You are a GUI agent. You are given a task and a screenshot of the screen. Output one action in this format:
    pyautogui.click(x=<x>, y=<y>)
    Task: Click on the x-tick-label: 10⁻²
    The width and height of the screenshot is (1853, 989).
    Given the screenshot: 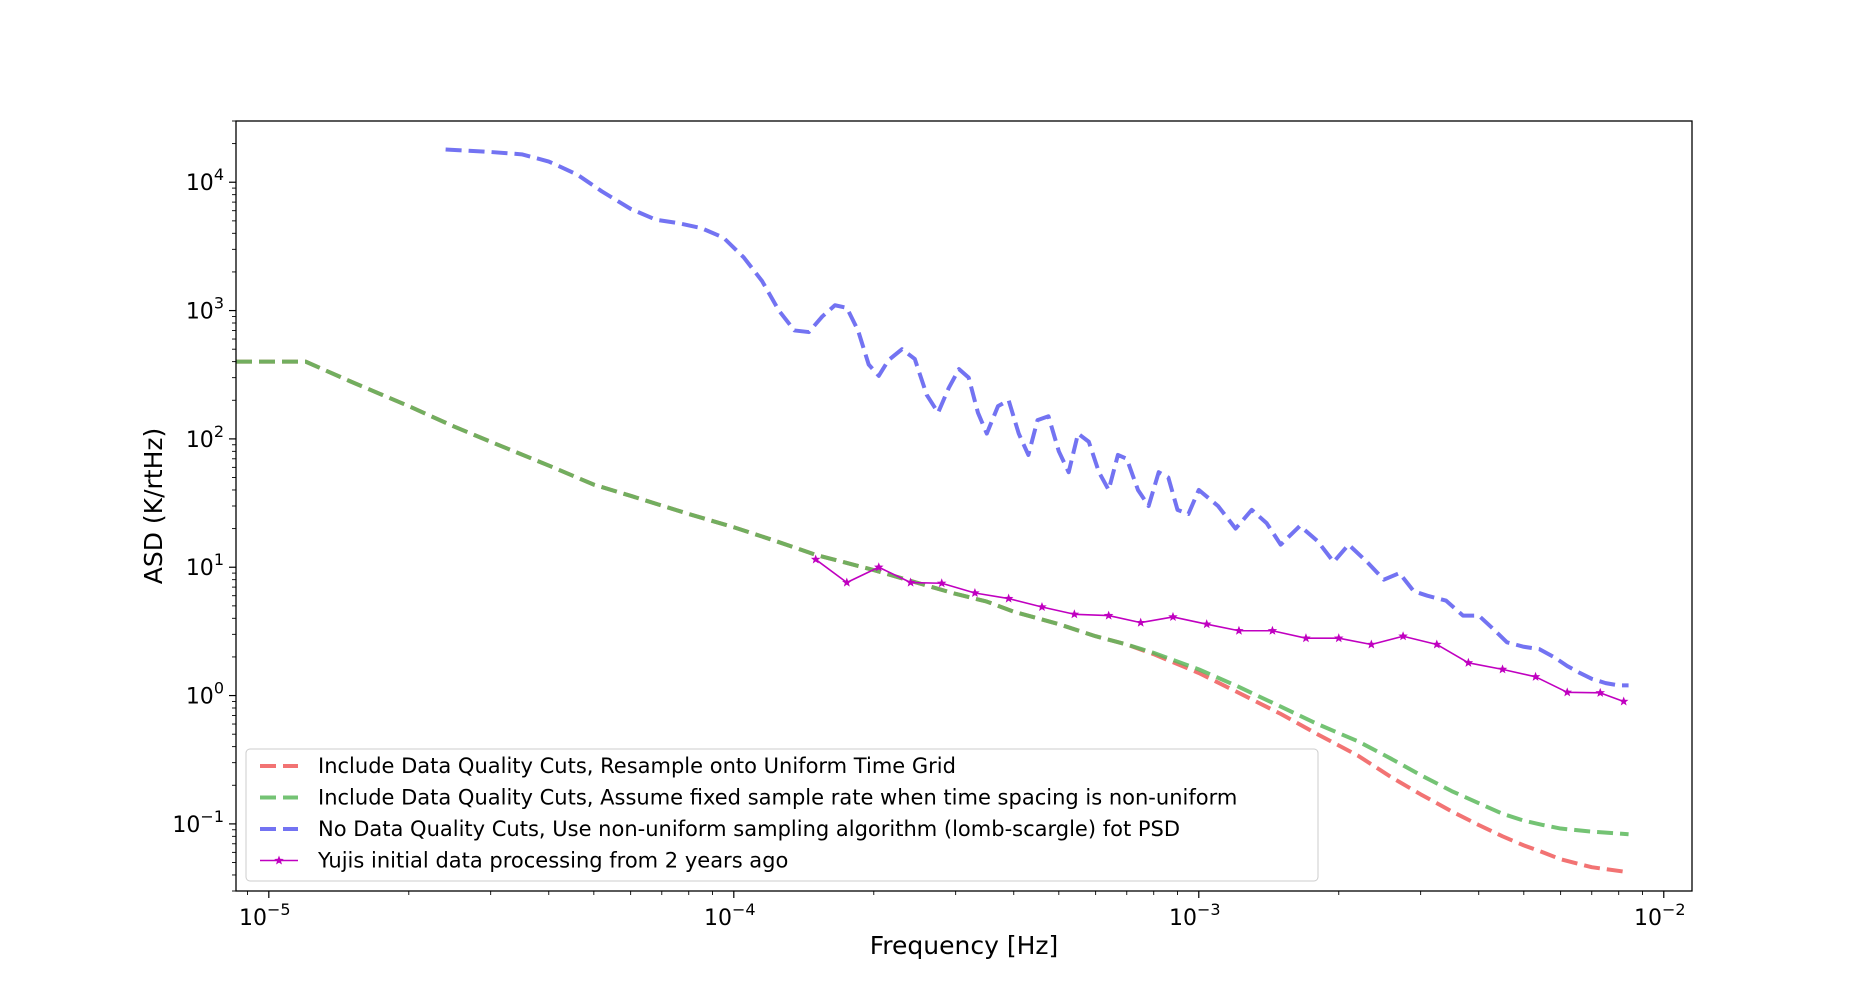 What is the action you would take?
    pyautogui.click(x=1660, y=915)
    